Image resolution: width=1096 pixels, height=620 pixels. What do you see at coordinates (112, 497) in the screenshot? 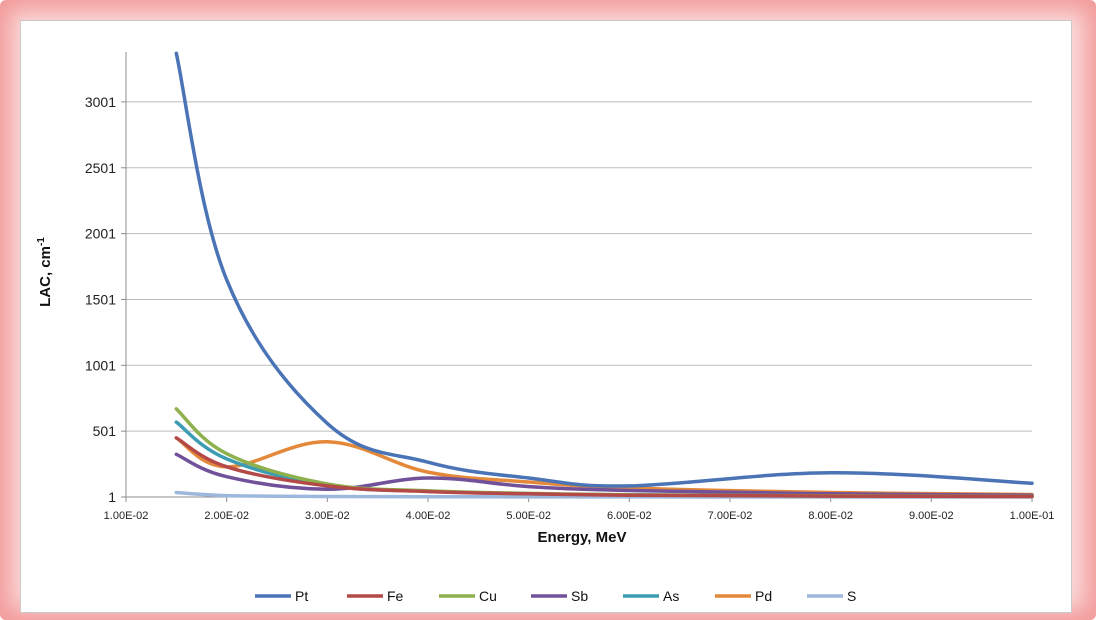
I see `y-tick-label: 1` at bounding box center [112, 497].